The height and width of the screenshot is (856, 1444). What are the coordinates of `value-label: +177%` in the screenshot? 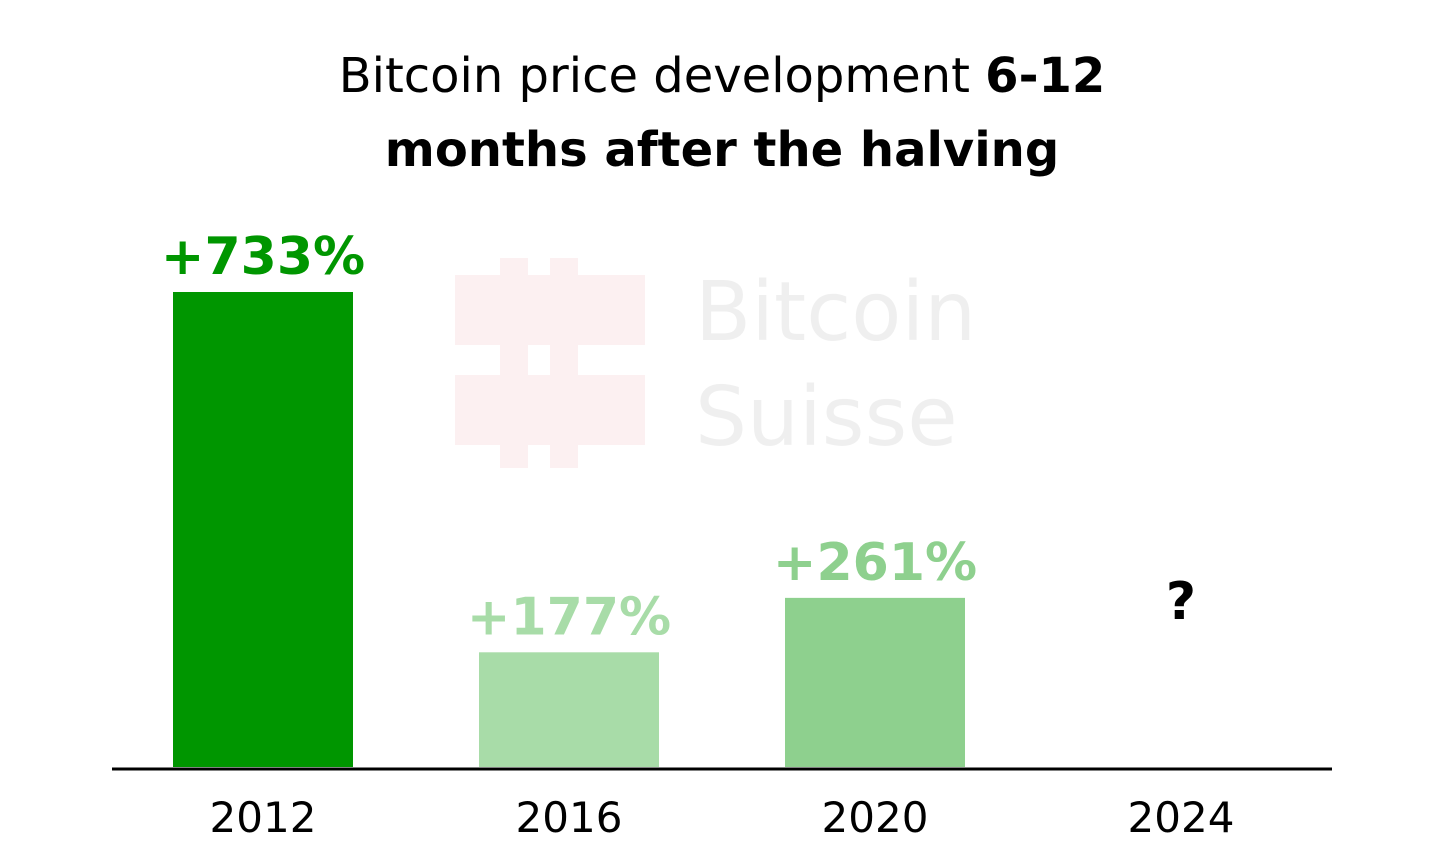 It's located at (569, 617).